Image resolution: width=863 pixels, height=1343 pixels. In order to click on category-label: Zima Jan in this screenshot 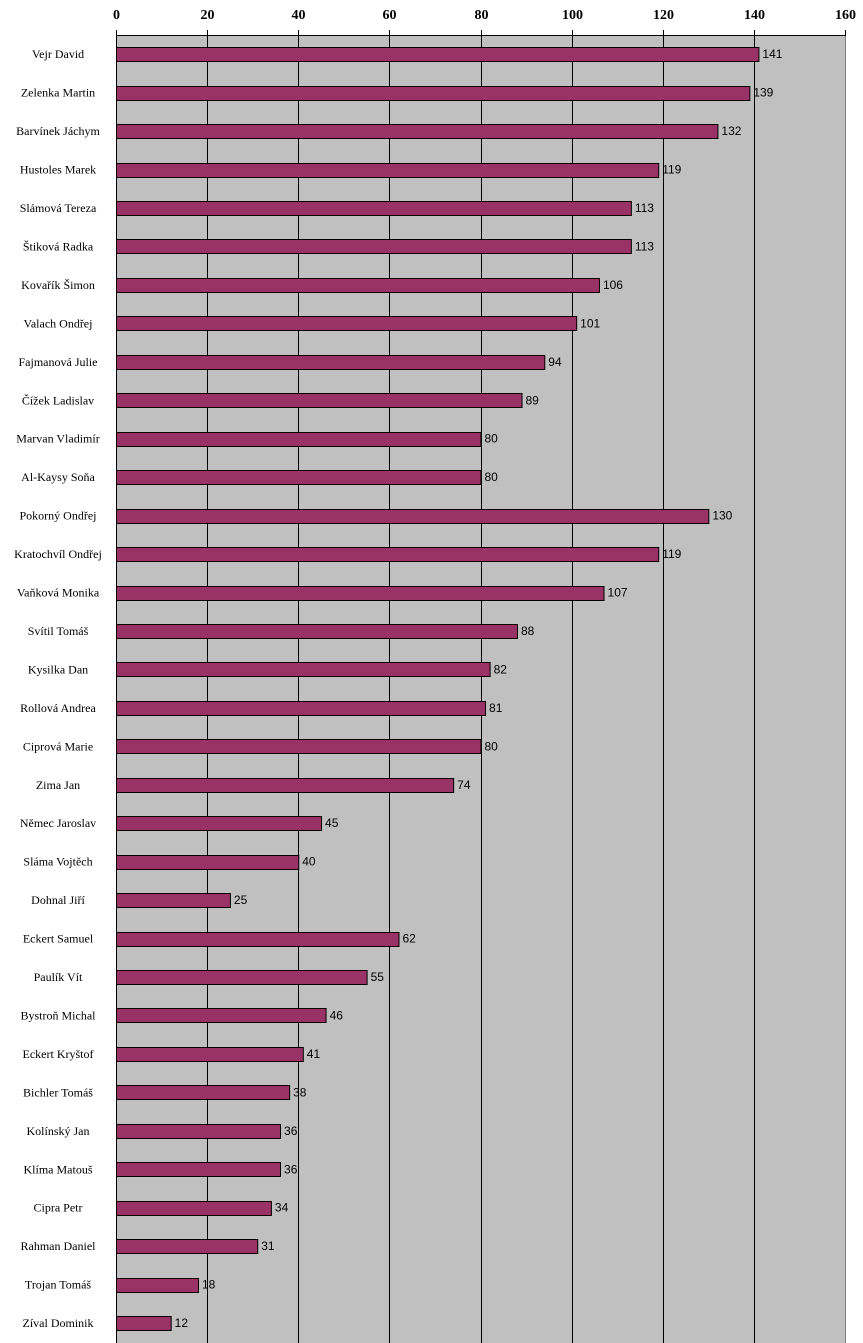, I will do `click(58, 785)`.